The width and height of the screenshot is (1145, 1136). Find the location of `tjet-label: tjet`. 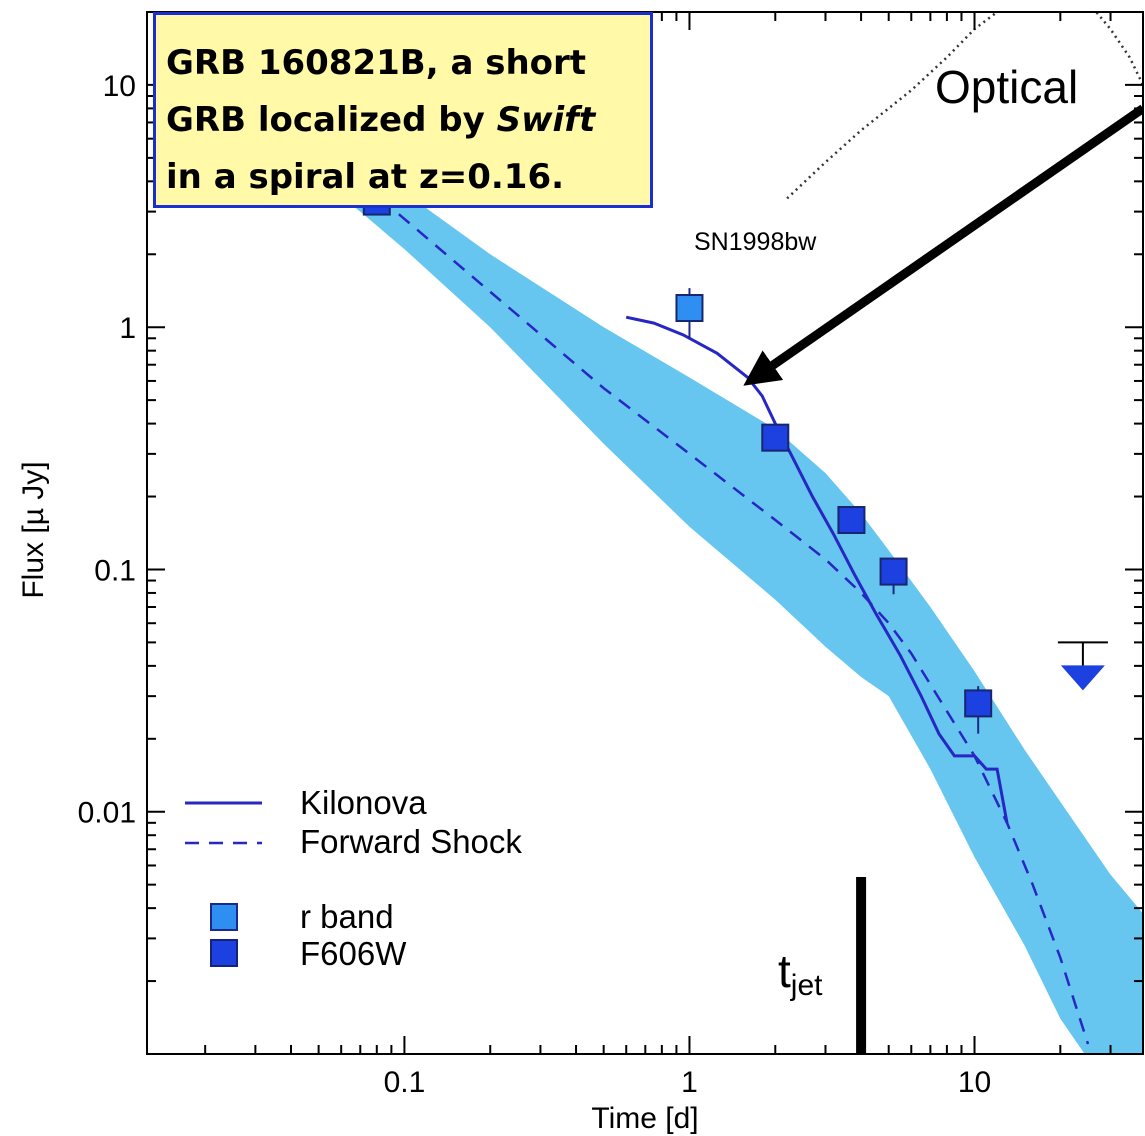

tjet-label: tjet is located at coordinates (800, 973).